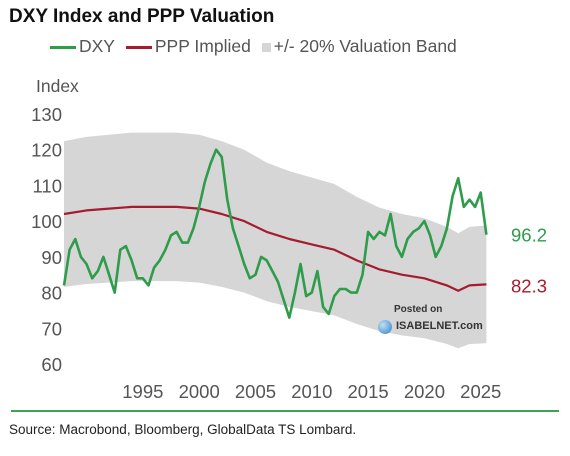 This screenshot has width=570, height=456. Describe the element at coordinates (202, 46) in the screenshot. I see `legend-label-ppp: PPP Implied` at that location.